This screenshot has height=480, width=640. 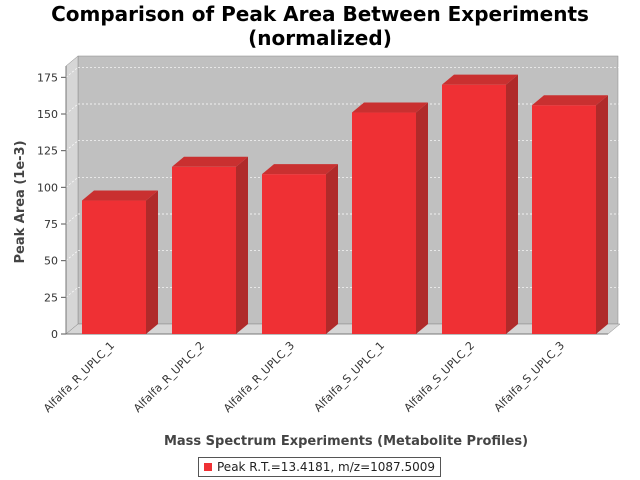 I want to click on y-axis-label: Peak Area (1e-3), so click(x=20, y=201).